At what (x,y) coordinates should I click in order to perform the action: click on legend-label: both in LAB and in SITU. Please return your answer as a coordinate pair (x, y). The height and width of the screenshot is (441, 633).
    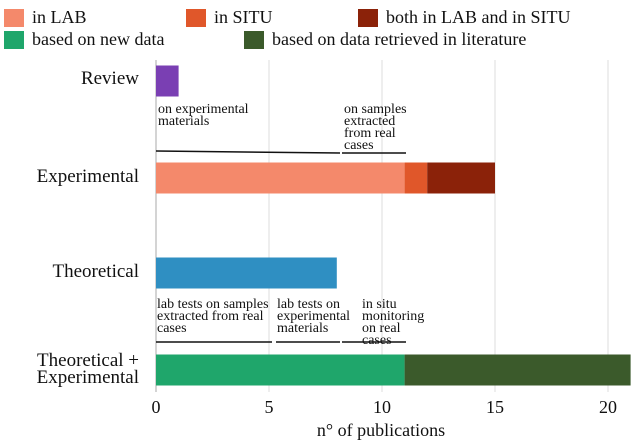
    Looking at the image, I should click on (478, 17).